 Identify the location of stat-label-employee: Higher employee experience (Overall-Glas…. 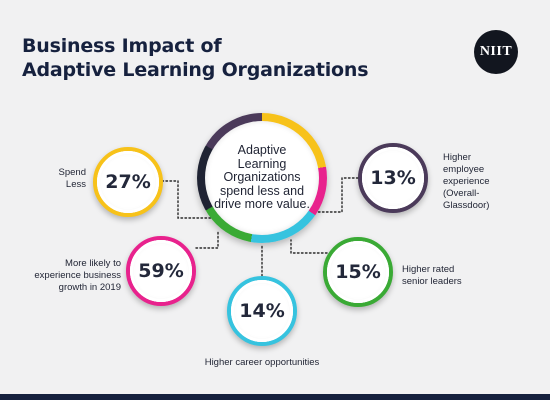
(466, 181).